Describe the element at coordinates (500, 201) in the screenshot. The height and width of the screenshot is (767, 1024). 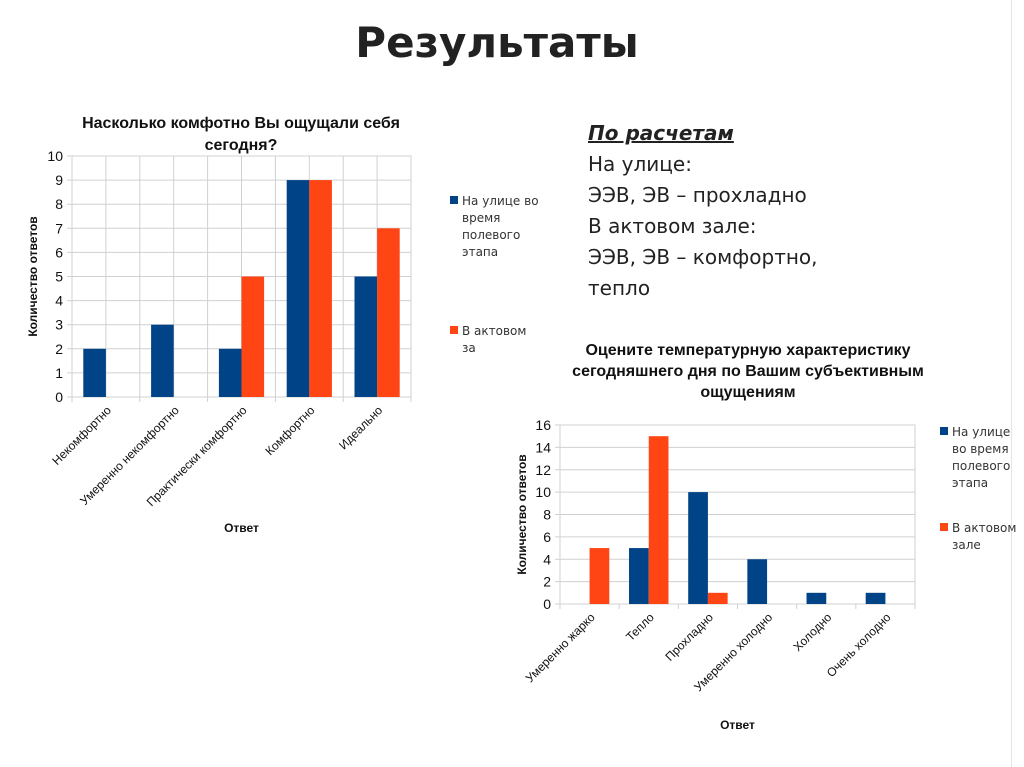
I see `legend-label: На улице во` at that location.